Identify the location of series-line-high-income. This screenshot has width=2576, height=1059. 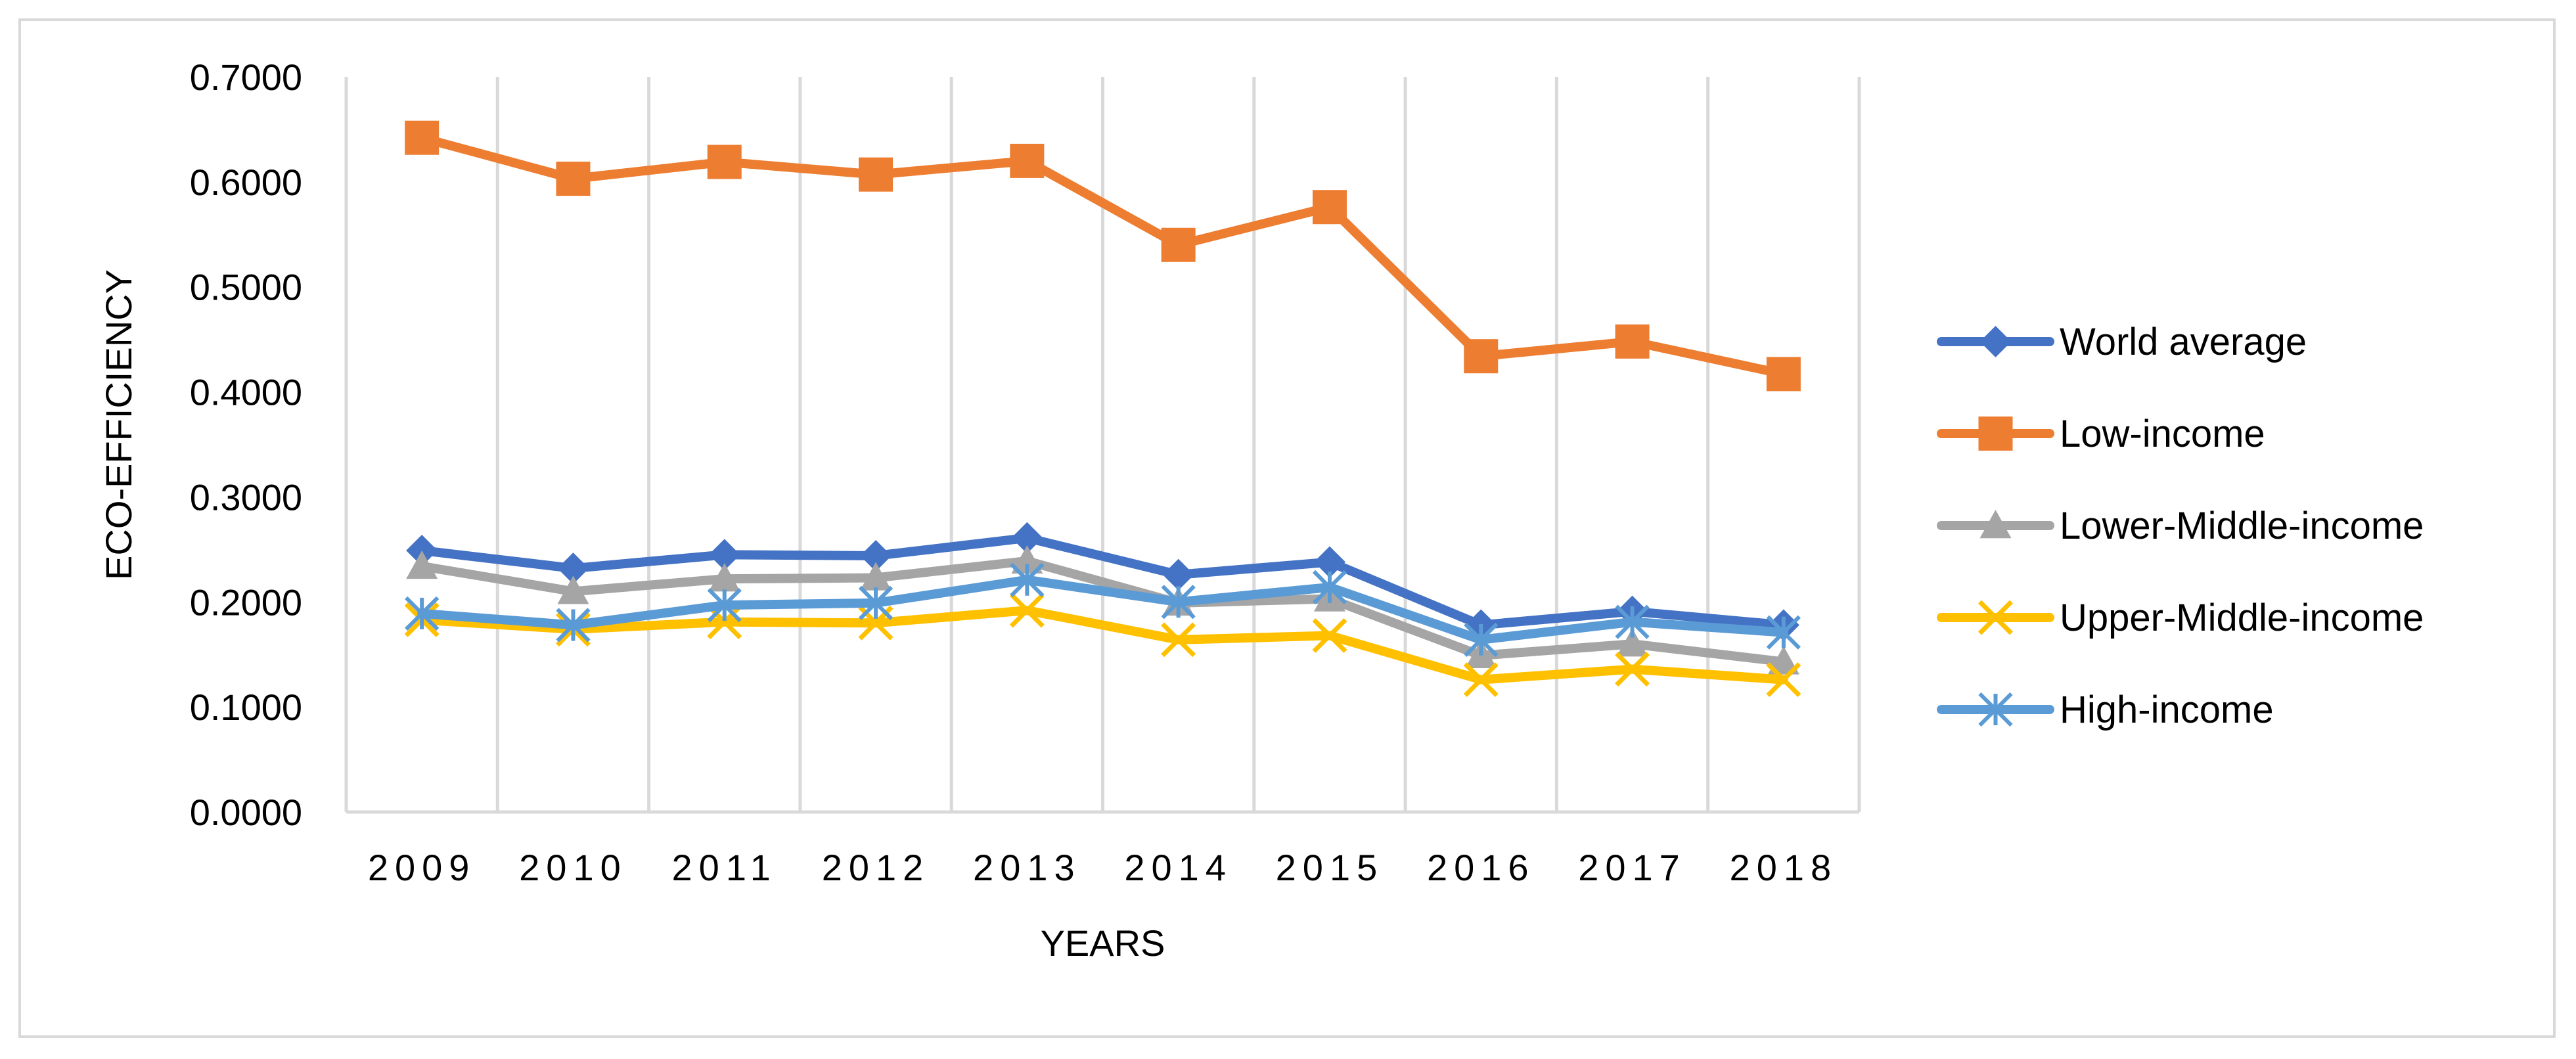
(1102, 609).